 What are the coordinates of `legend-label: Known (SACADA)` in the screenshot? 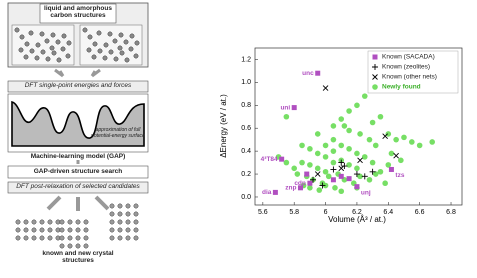 It's located at (408, 57).